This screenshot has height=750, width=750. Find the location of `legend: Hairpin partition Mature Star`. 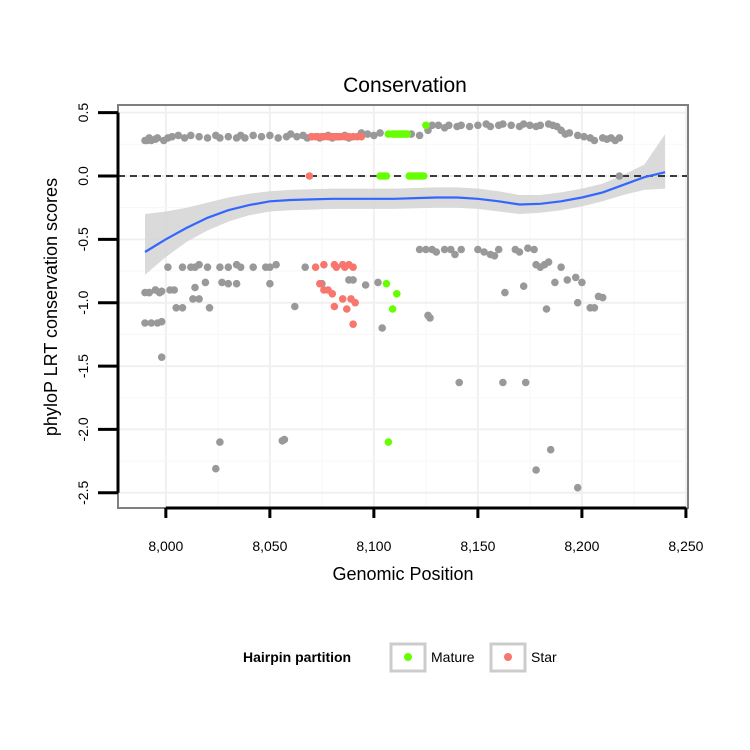

legend: Hairpin partition Mature Star is located at coordinates (400, 657).